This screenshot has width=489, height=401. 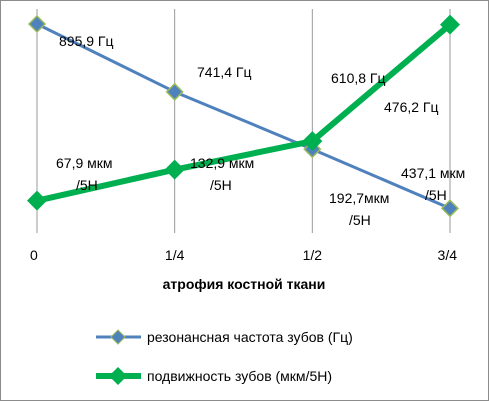 What do you see at coordinates (433, 184) in the screenshot?
I see `data-label: 437,1 мкм/5Н` at bounding box center [433, 184].